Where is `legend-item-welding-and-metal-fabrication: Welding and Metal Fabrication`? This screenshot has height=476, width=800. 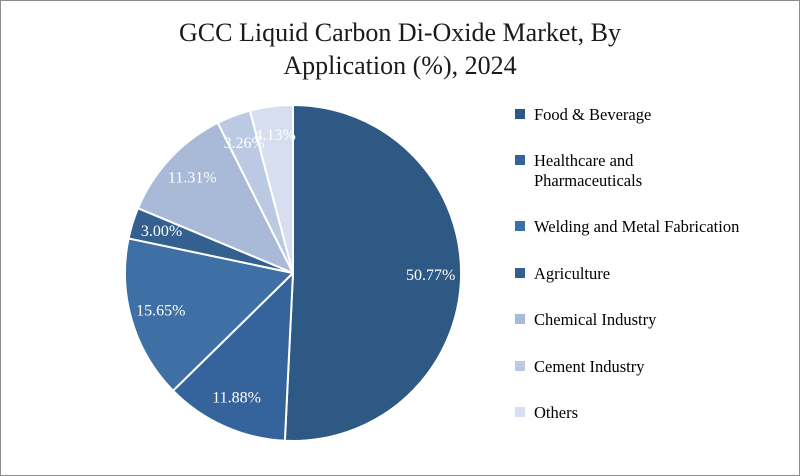 legend-item-welding-and-metal-fabrication: Welding and Metal Fabrication is located at coordinates (654, 226).